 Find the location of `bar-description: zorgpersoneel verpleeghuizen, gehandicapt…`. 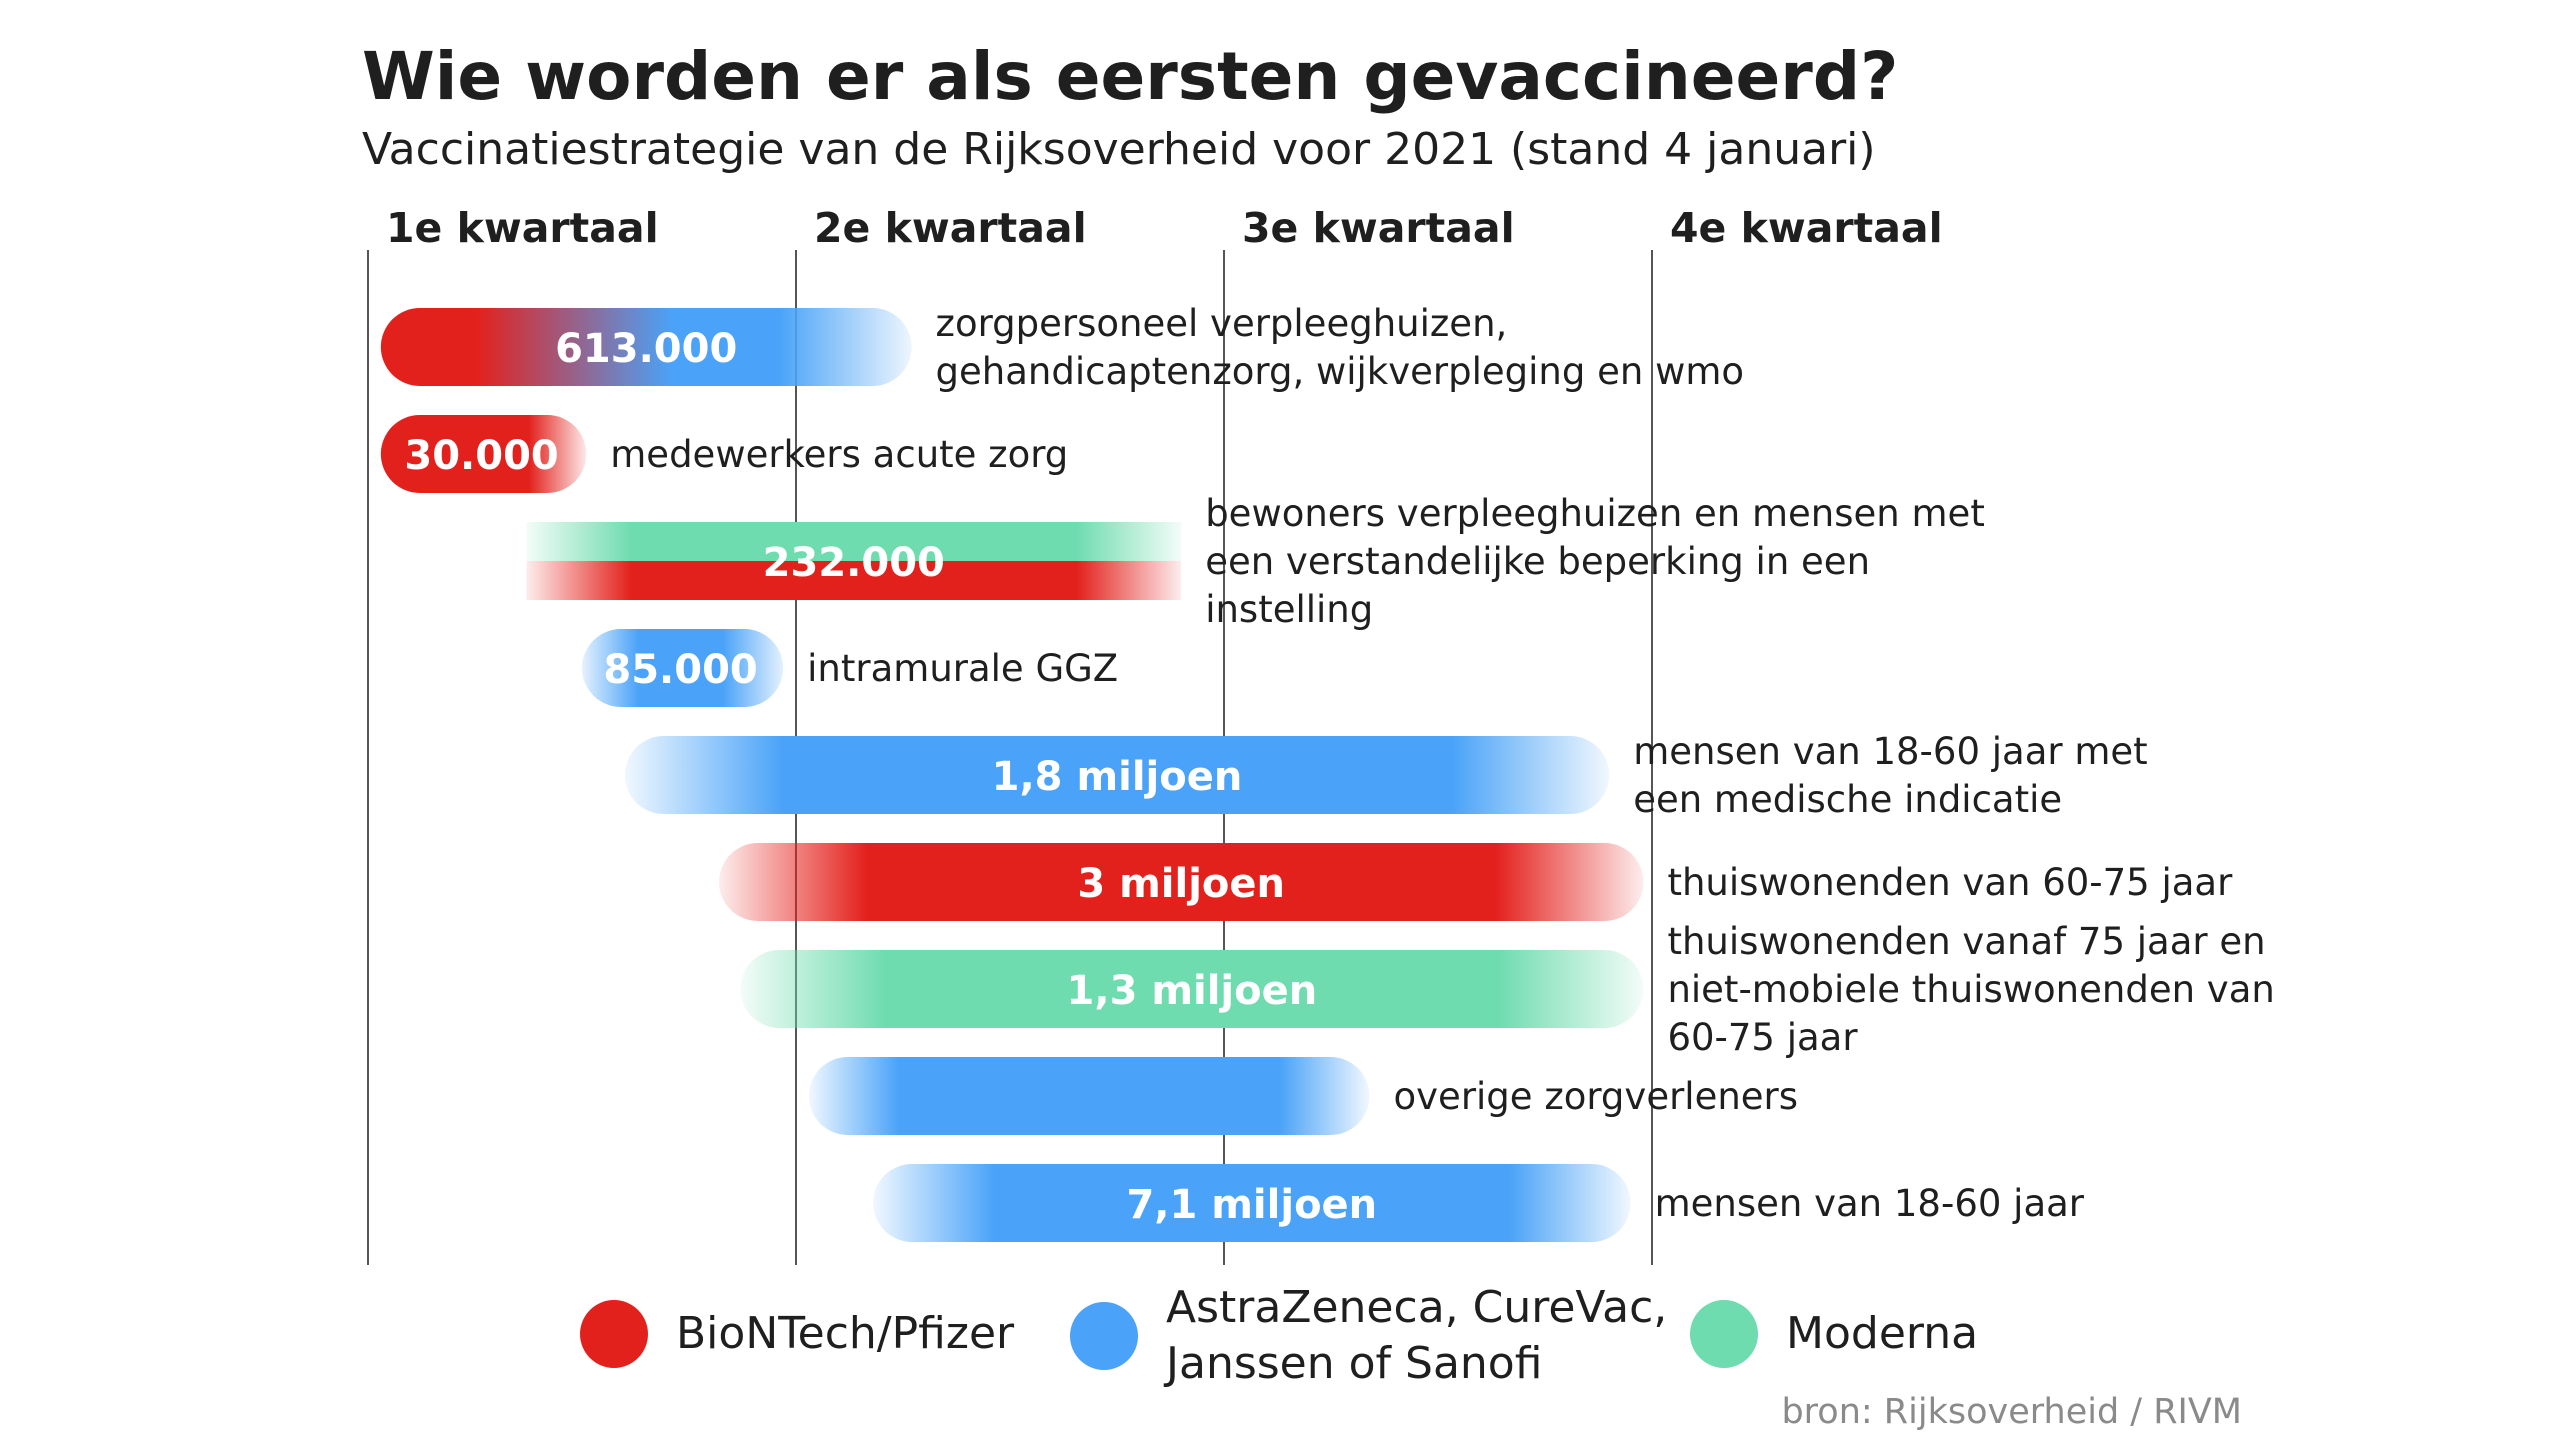

bar-description: zorgpersoneel verpleeghuizen, gehandicapt… is located at coordinates (1340, 347).